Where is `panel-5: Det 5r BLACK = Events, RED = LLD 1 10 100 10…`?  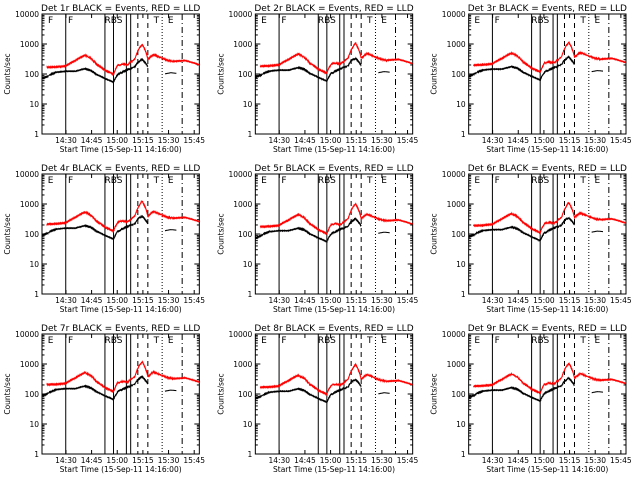
panel-5: Det 5r BLACK = Events, RED = LLD 1 10 100 10… is located at coordinates (317, 239).